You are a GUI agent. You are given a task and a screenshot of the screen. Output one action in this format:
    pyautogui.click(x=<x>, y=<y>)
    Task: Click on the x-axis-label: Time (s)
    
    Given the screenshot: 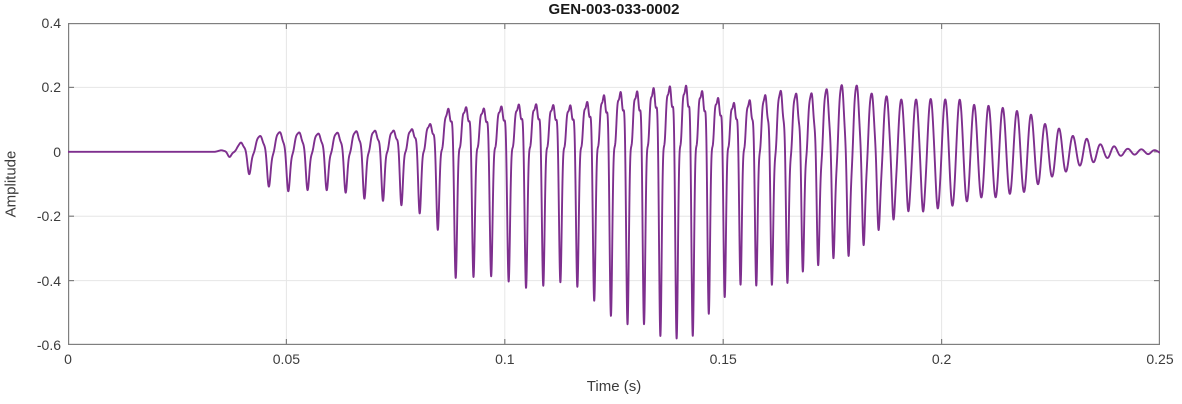 What is the action you would take?
    pyautogui.click(x=614, y=386)
    